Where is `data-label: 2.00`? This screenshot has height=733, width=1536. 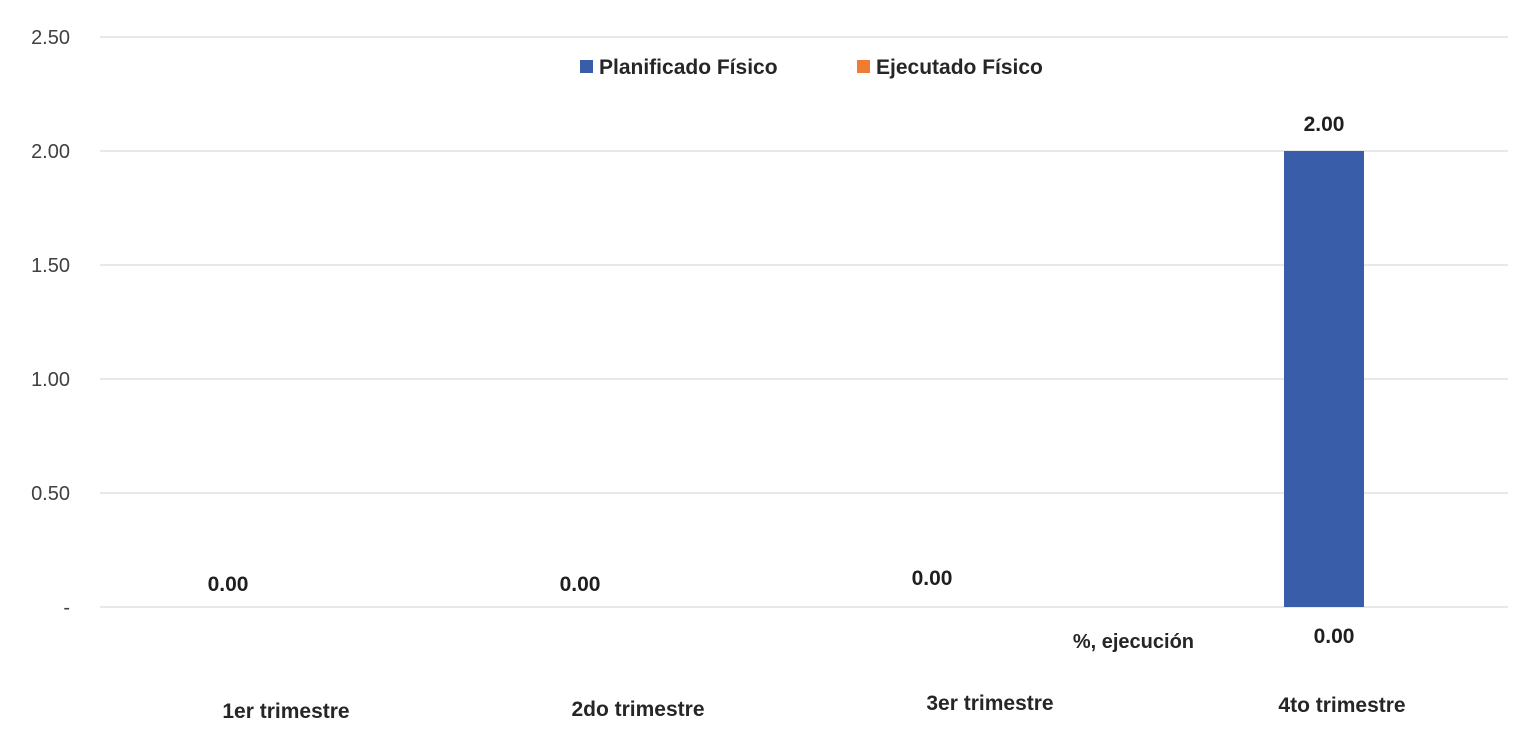
data-label: 2.00 is located at coordinates (1324, 124).